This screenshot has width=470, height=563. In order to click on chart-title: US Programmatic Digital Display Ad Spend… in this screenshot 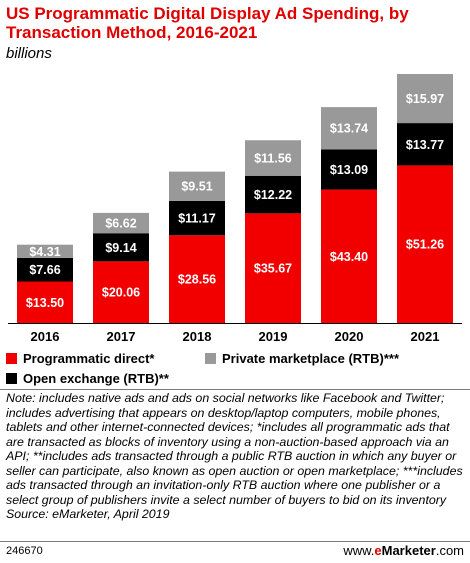, I will do `click(207, 23)`.